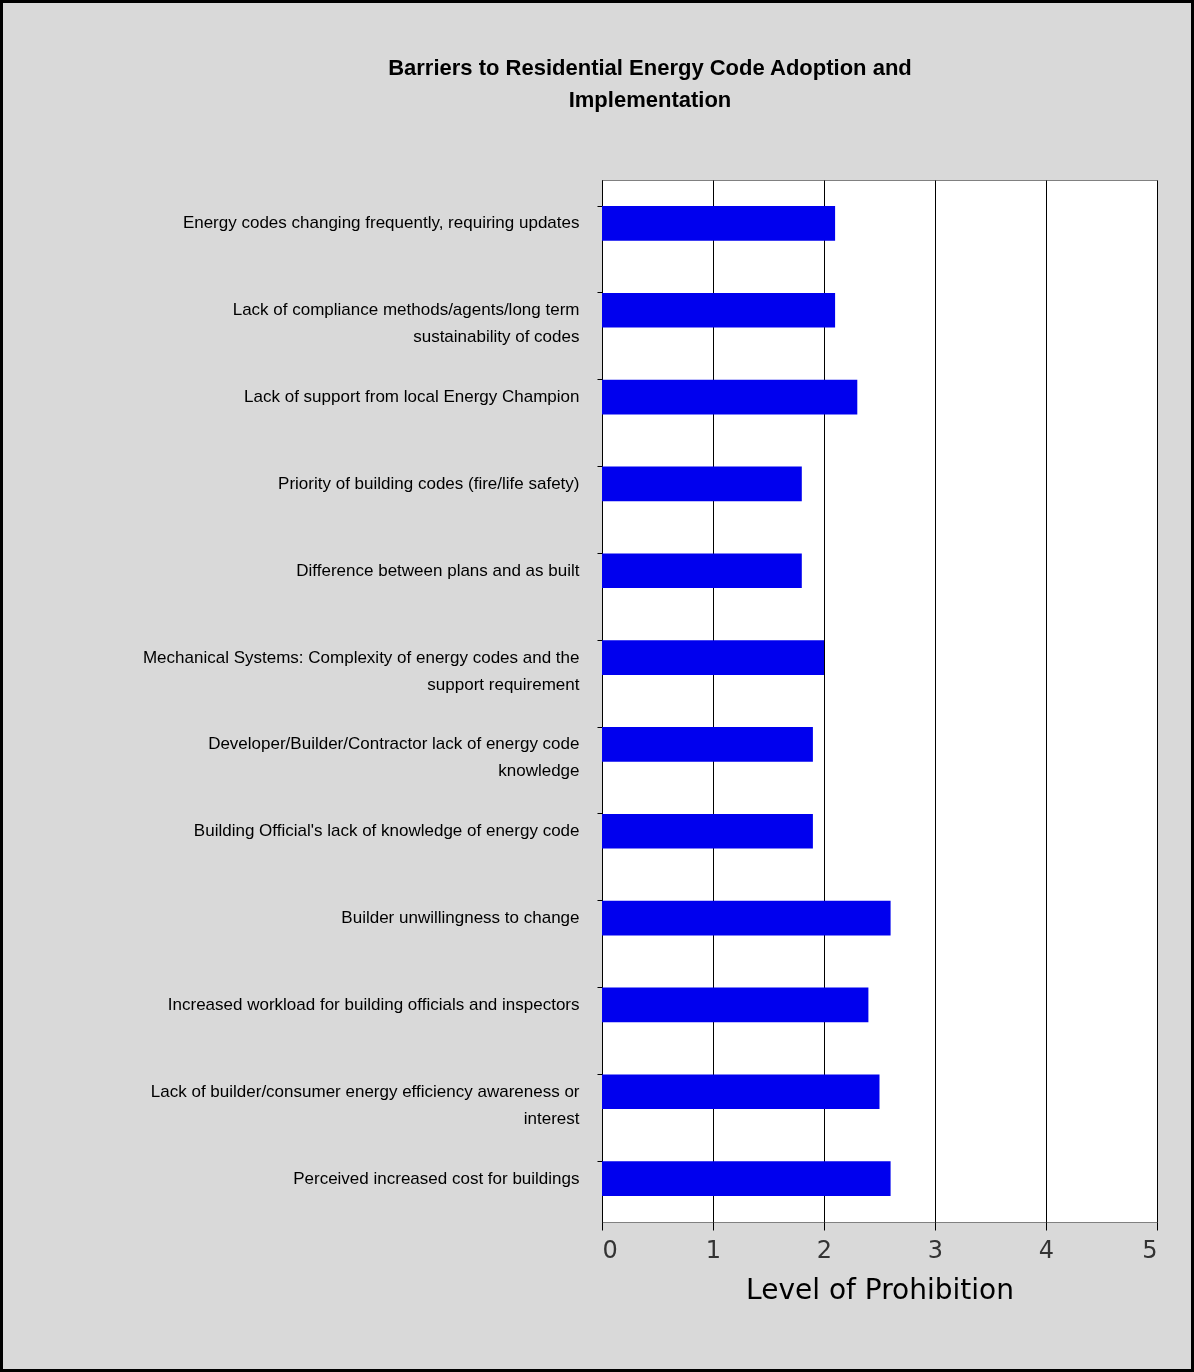 The image size is (1194, 1372). Describe the element at coordinates (386, 831) in the screenshot. I see `y-tick-label: Building Official's lack of knowledge of energy code` at that location.